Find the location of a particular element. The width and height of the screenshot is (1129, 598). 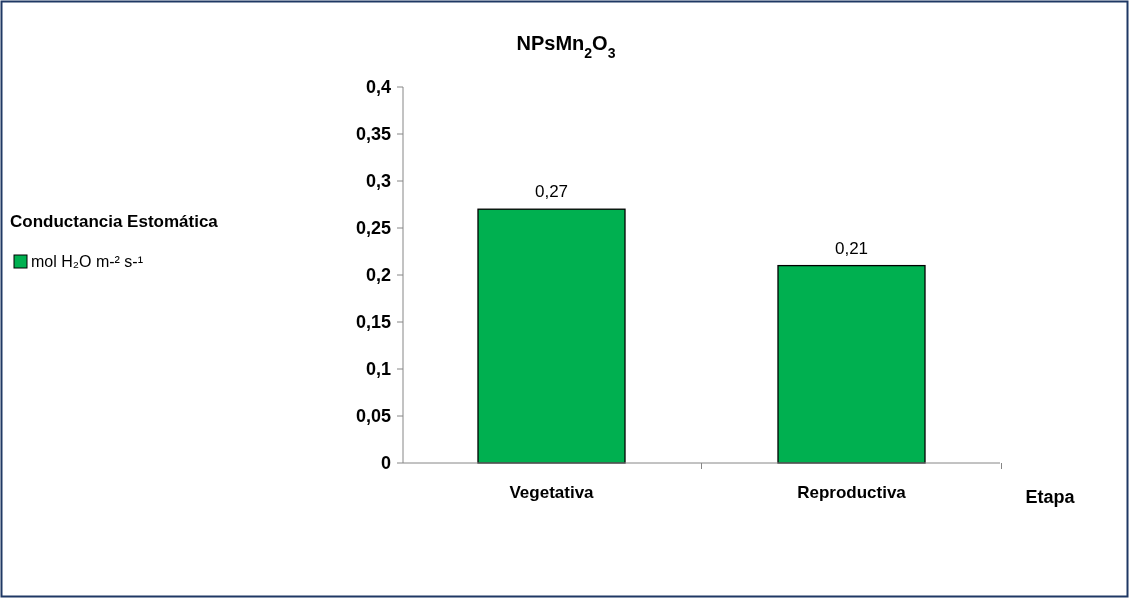

x-tick-label: Reproductiva is located at coordinates (852, 492).